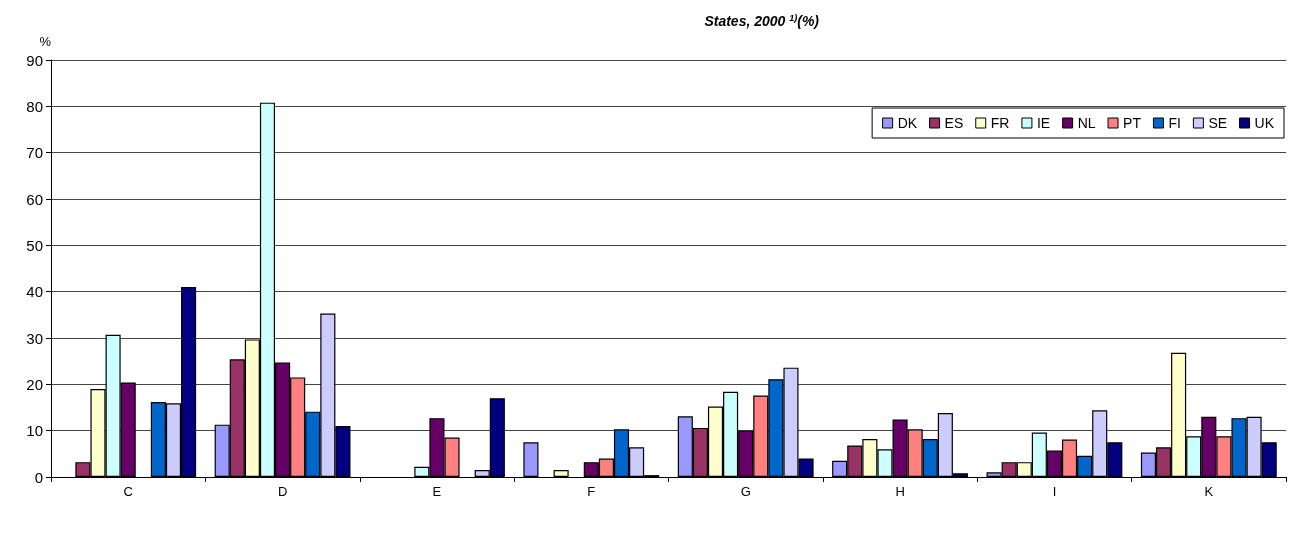 This screenshot has height=547, width=1302. I want to click on legend-label: ES, so click(954, 123).